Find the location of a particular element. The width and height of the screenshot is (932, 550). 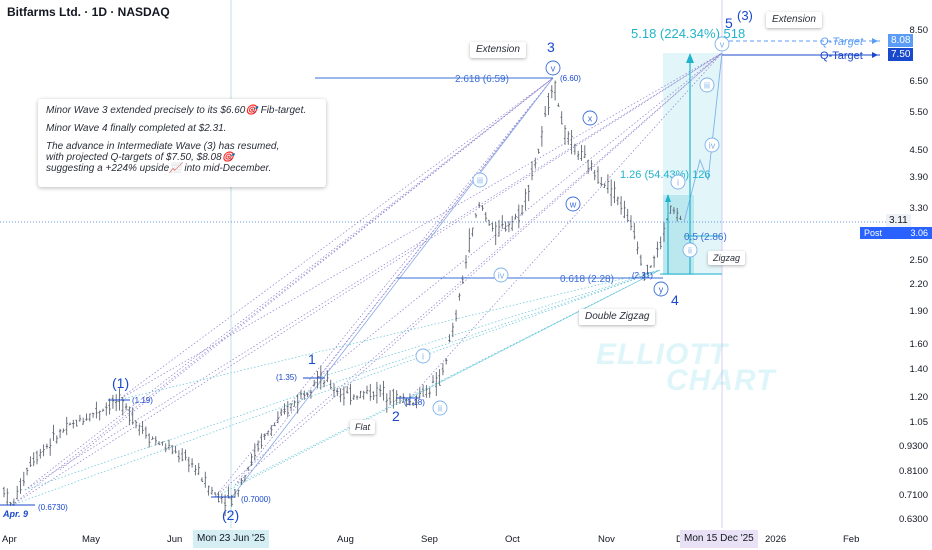

price-tick: 5.50 is located at coordinates (919, 112).